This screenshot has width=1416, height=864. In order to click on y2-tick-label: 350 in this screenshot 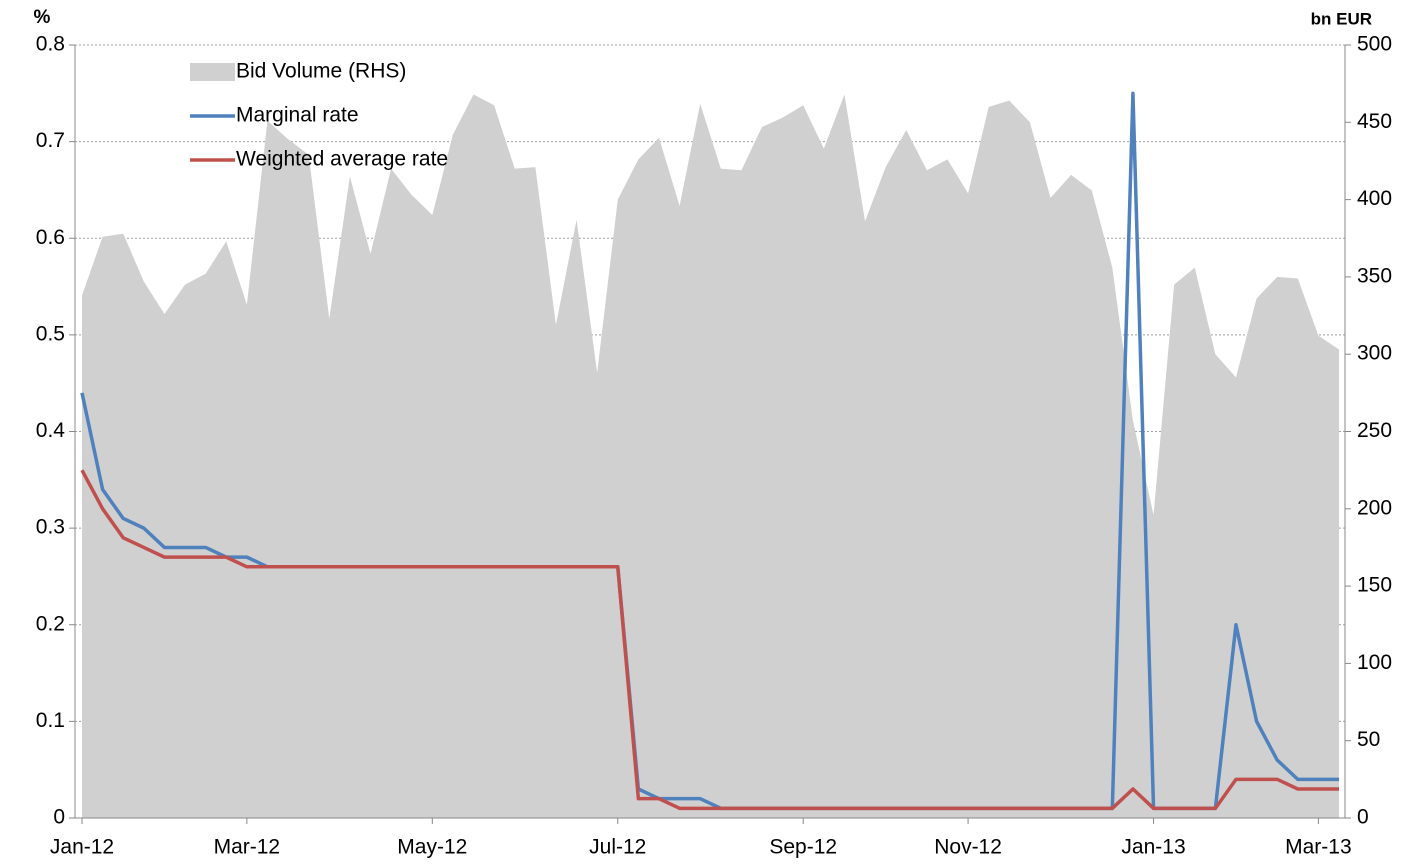, I will do `click(1374, 275)`.